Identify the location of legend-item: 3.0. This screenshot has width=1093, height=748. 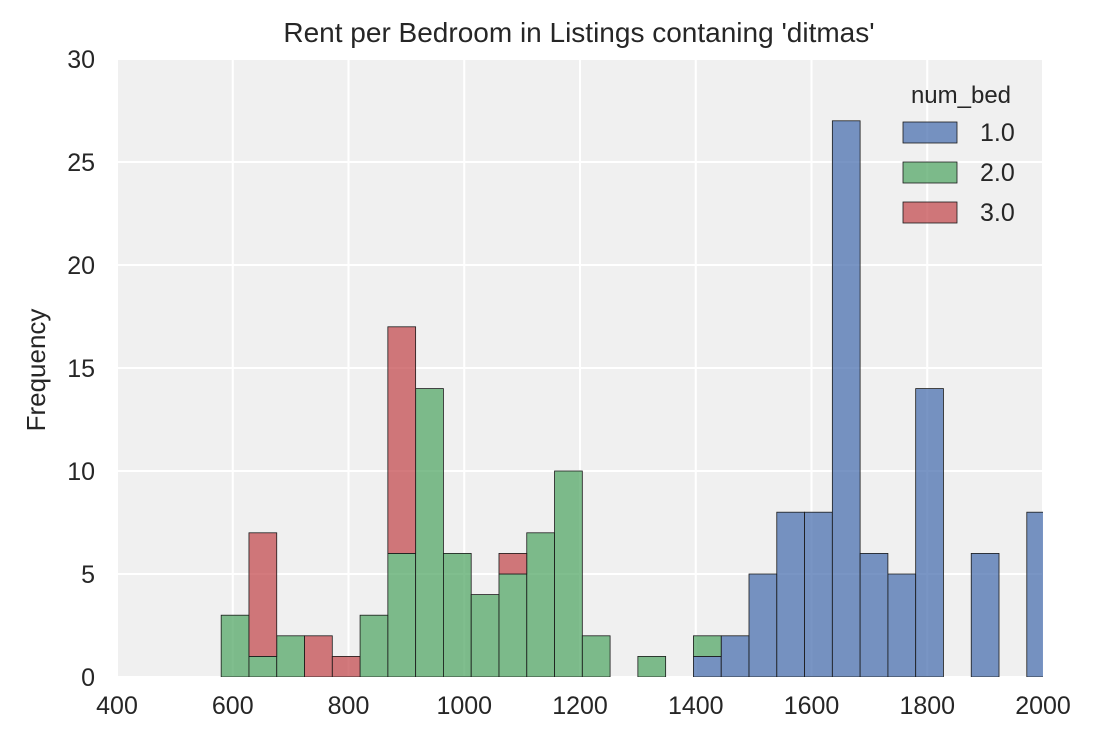
(958, 213).